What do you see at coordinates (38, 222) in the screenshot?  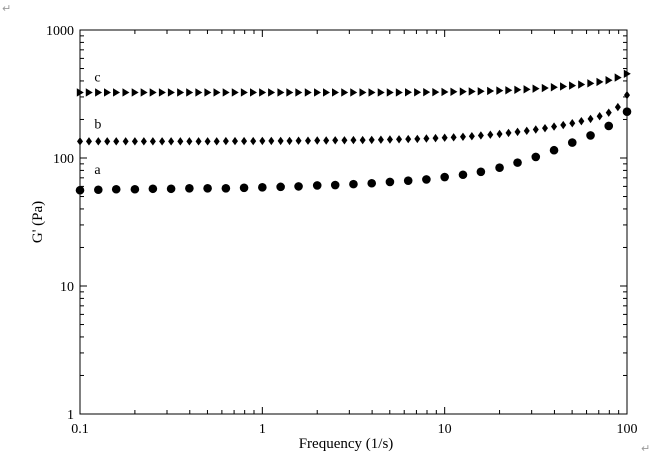 I see `y-axis-title: G' (Pa)` at bounding box center [38, 222].